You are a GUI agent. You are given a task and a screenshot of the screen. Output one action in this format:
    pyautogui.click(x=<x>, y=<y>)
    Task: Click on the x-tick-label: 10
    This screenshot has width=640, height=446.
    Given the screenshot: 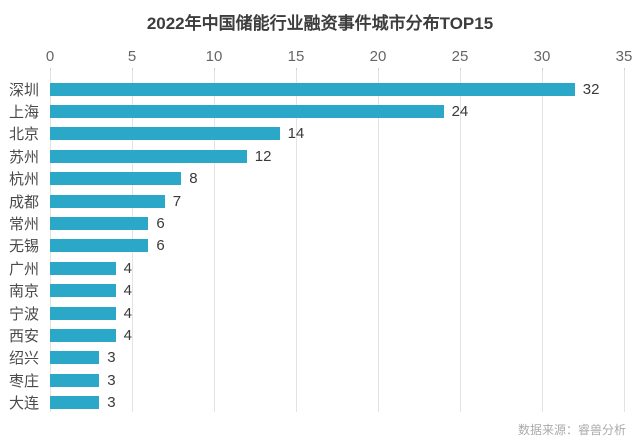 What is the action you would take?
    pyautogui.click(x=214, y=56)
    